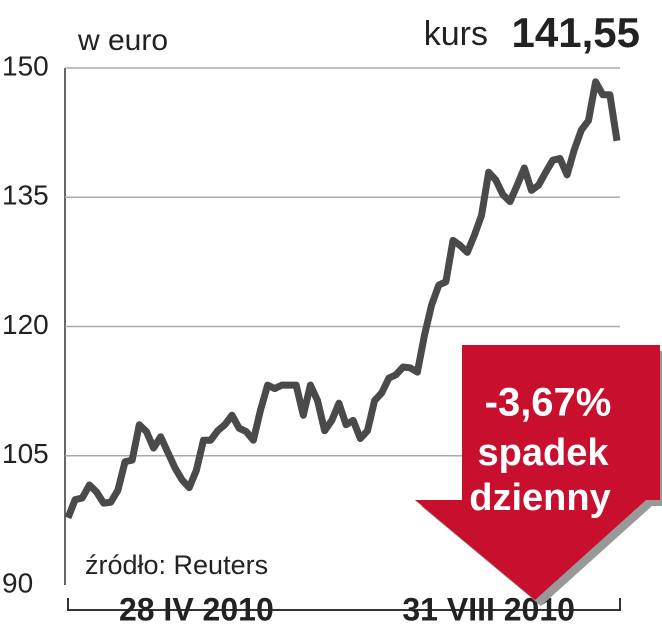  I want to click on price-value: 141,55, so click(576, 32).